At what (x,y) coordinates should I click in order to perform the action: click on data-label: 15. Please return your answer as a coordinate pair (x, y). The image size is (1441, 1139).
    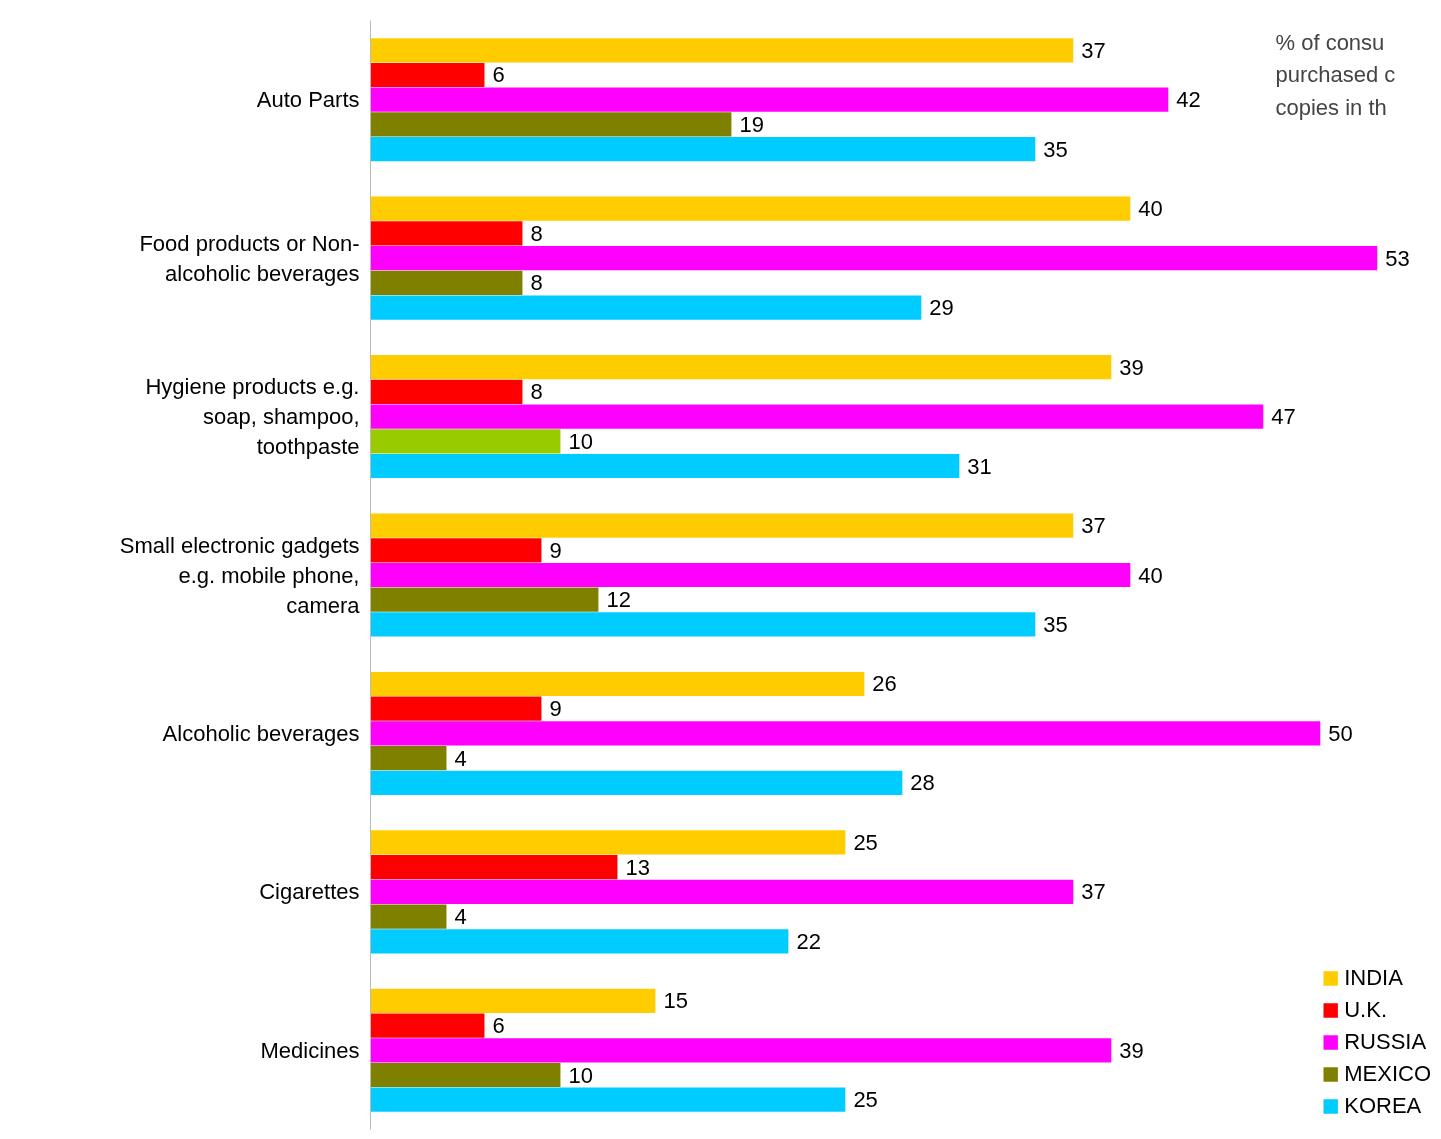
    Looking at the image, I should click on (675, 1001).